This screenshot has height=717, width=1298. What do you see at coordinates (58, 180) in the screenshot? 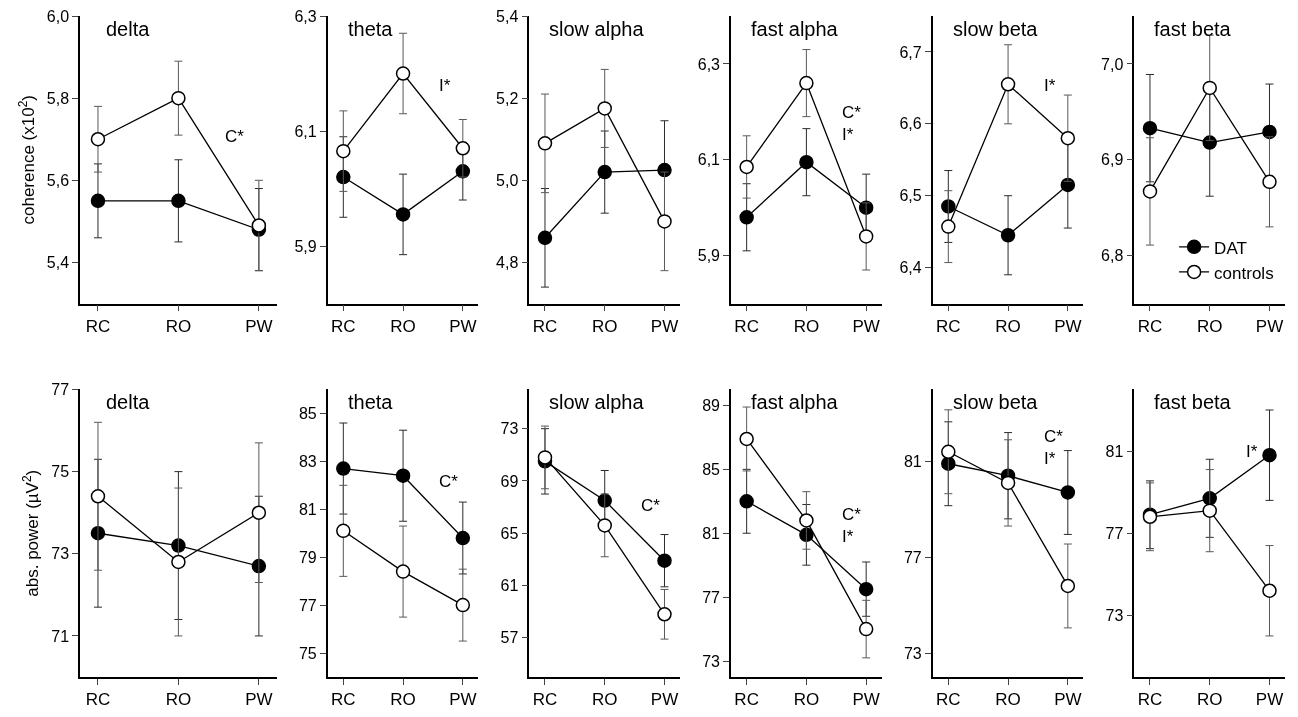
I see `y-tick-label: 5,6` at bounding box center [58, 180].